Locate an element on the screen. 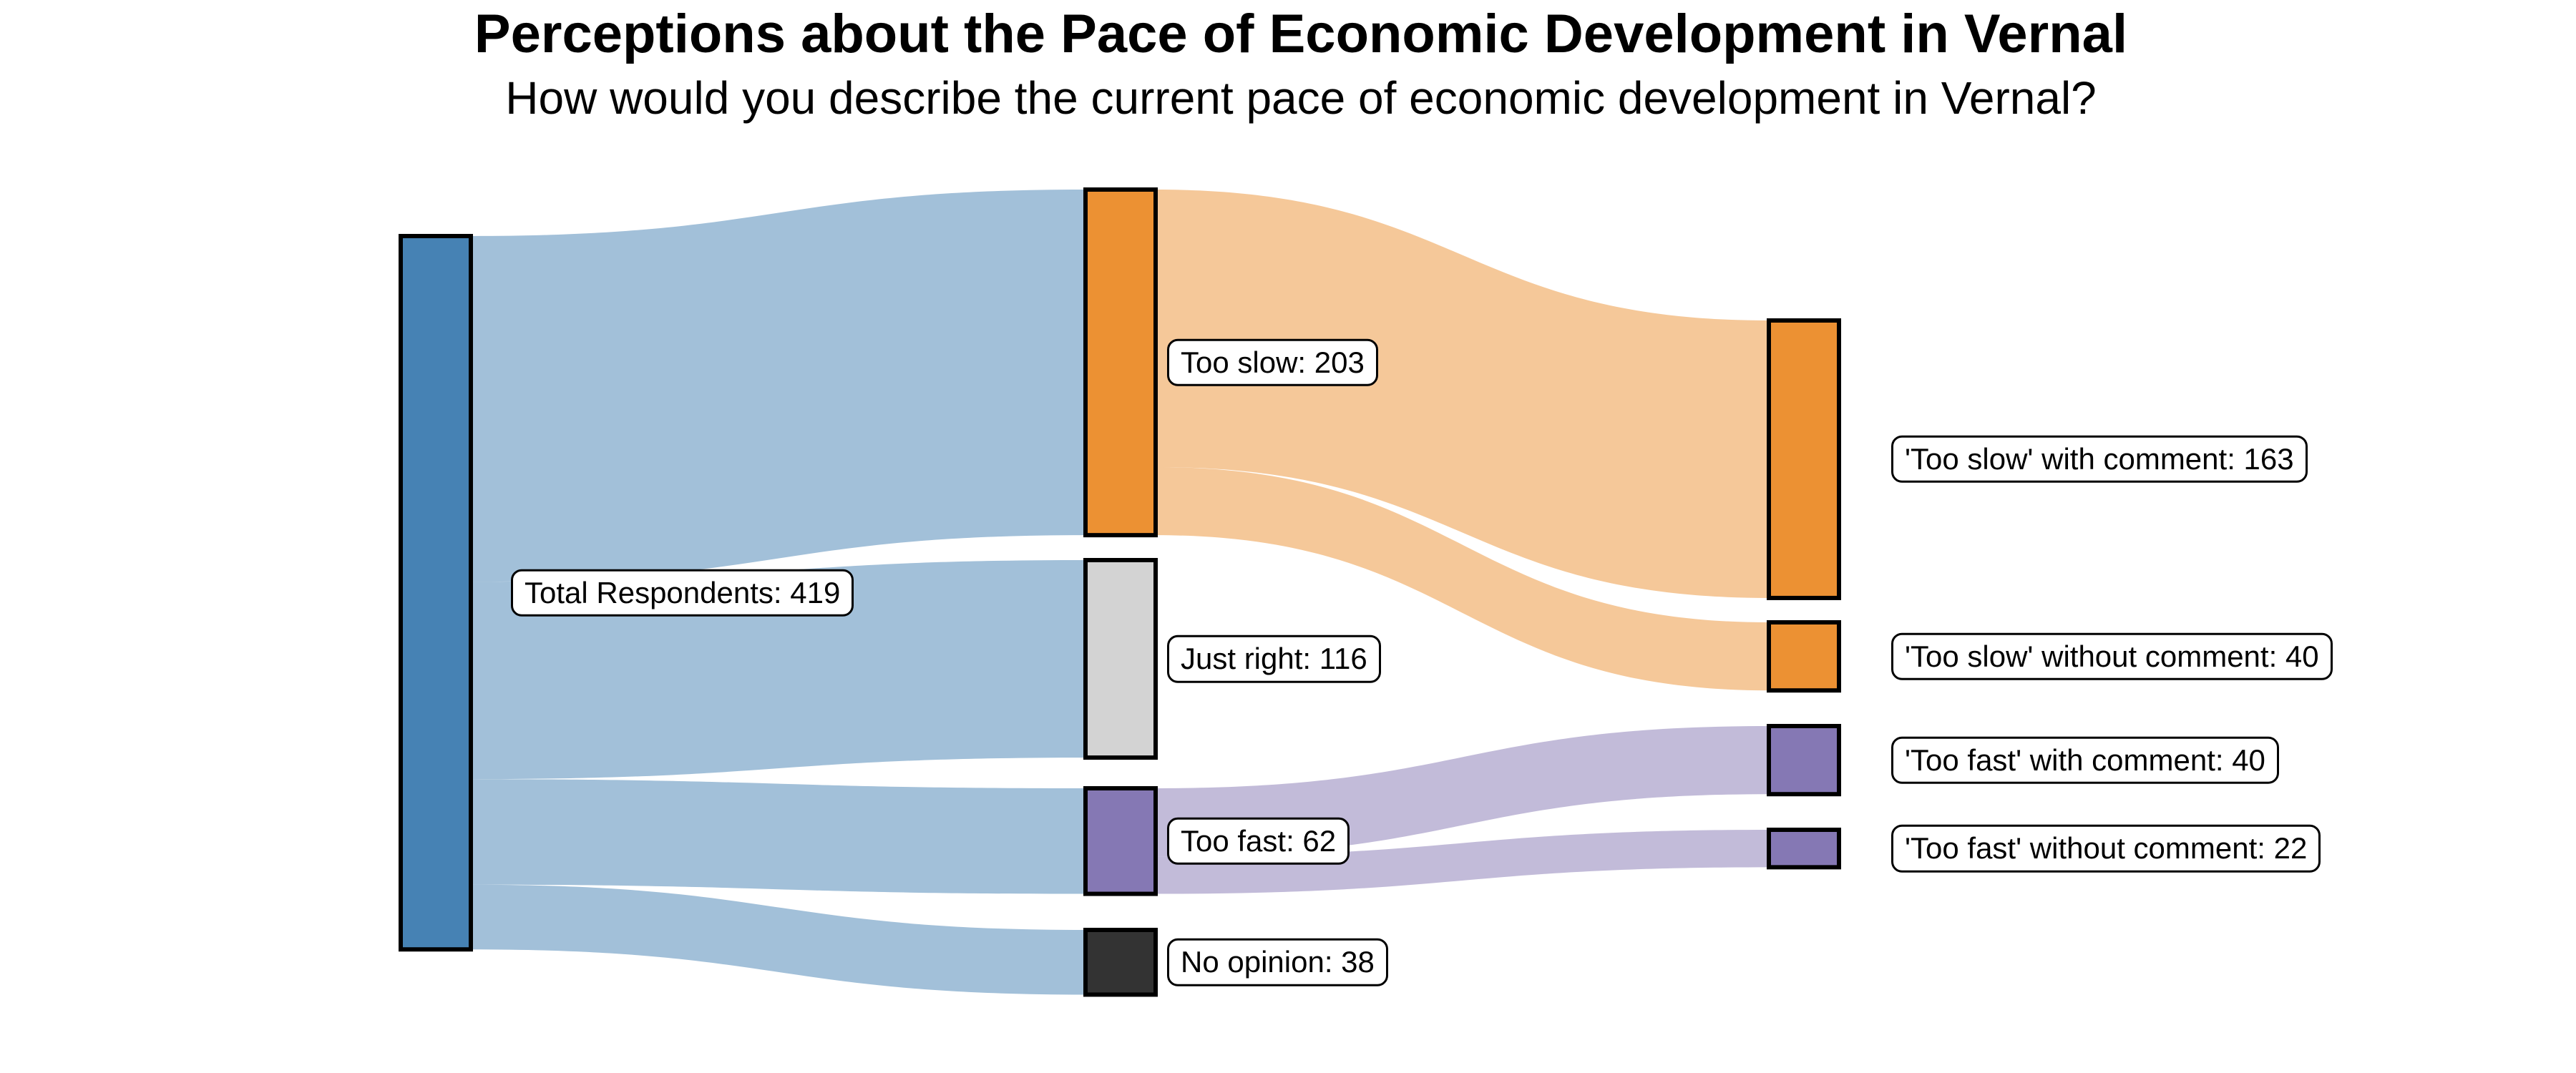 This screenshot has height=1073, width=2576. sankey-node-tf_with is located at coordinates (1804, 760).